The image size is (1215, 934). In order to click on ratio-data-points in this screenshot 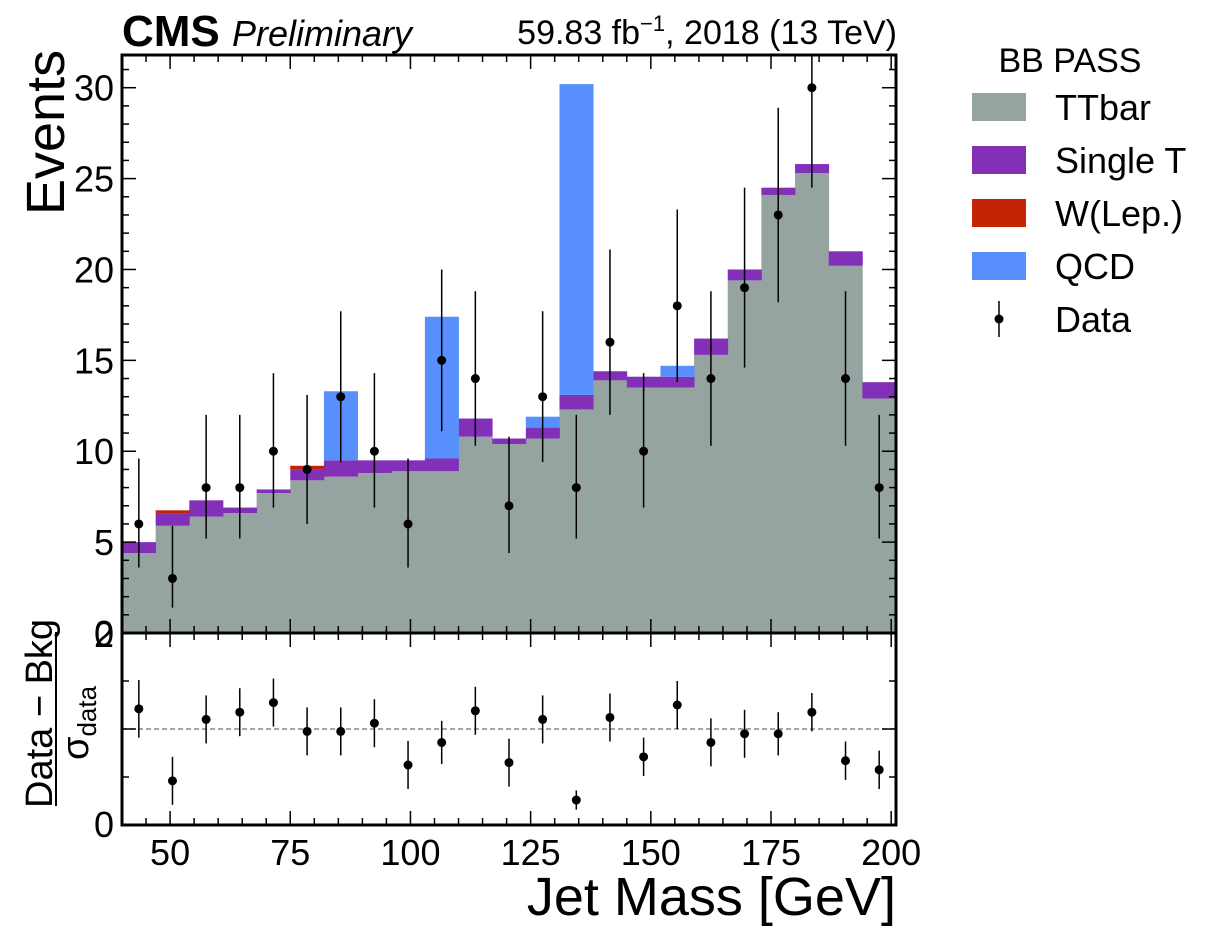, I will do `click(509, 744)`.